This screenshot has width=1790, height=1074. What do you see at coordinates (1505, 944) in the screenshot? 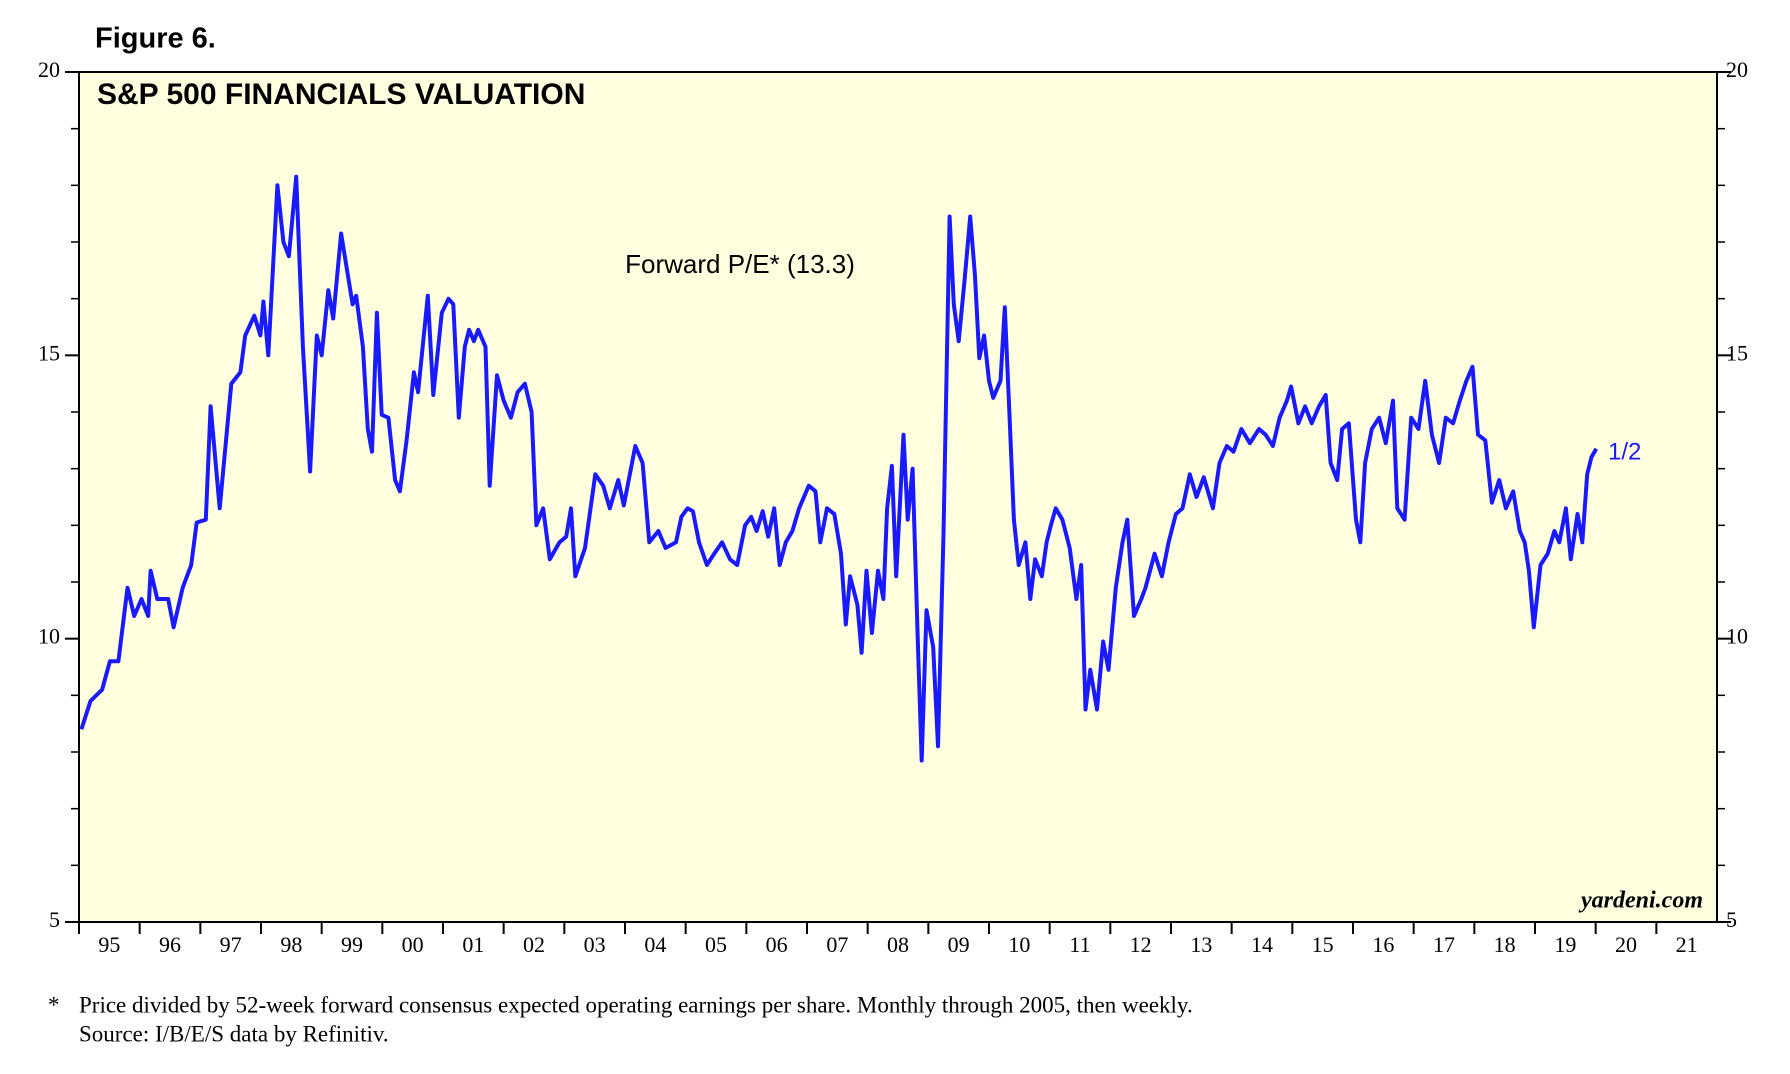
I see `x-tick-label: 18` at bounding box center [1505, 944].